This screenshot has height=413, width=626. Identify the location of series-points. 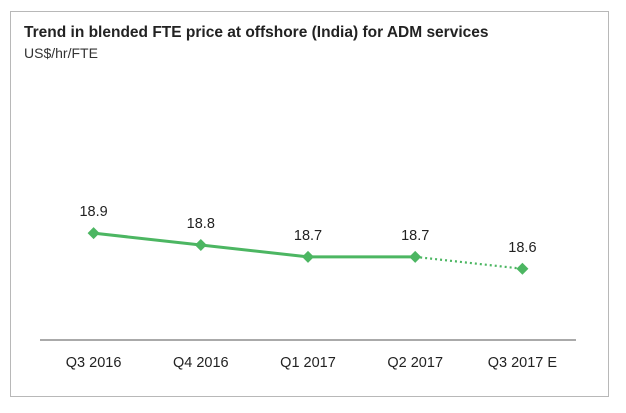
(308, 251).